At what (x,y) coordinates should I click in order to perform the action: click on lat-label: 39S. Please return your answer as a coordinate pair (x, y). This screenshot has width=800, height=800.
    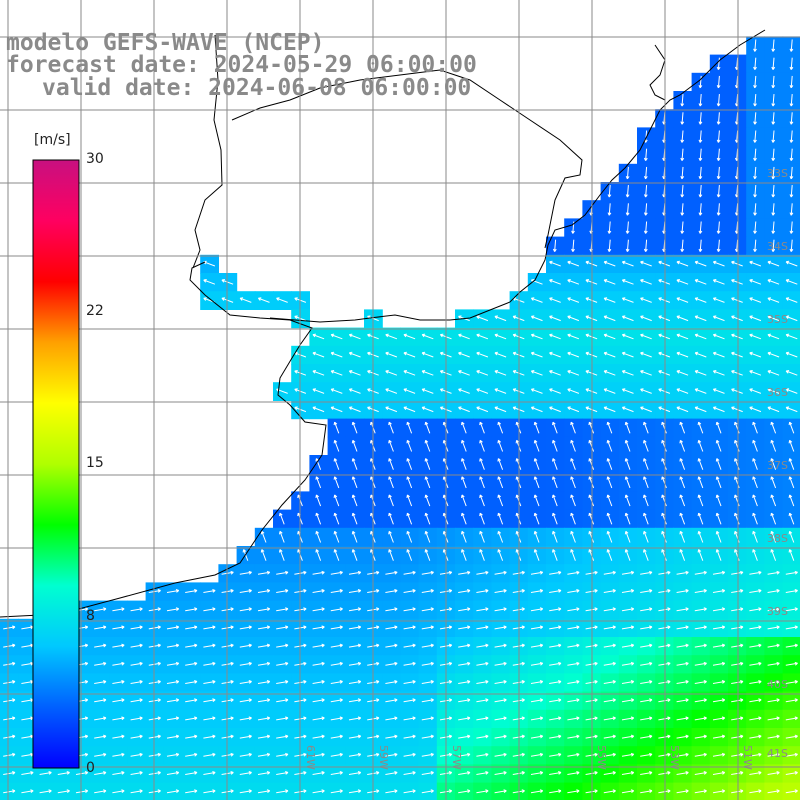
    Looking at the image, I should click on (777, 611).